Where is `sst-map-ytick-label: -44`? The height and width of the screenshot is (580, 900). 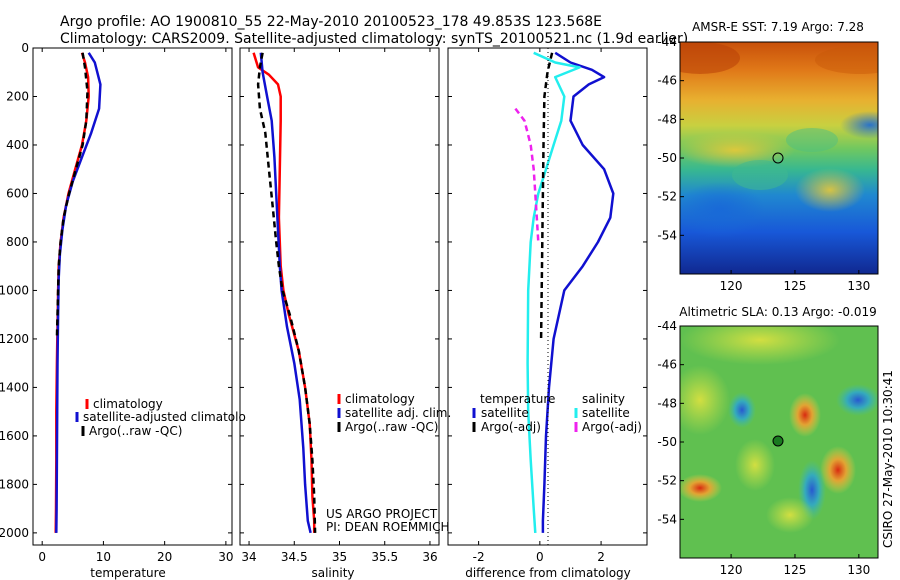 sst-map-ytick-label: -44 is located at coordinates (667, 42).